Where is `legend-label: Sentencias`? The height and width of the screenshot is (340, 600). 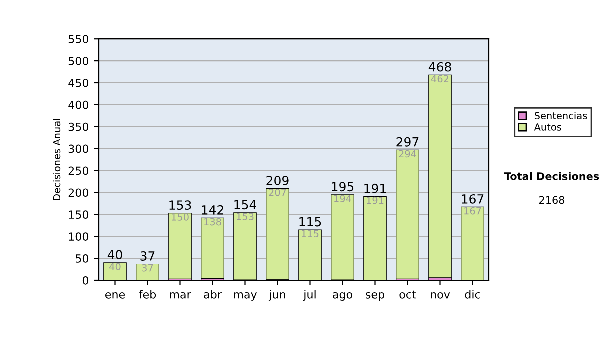
legend-label: Sentencias is located at coordinates (561, 116).